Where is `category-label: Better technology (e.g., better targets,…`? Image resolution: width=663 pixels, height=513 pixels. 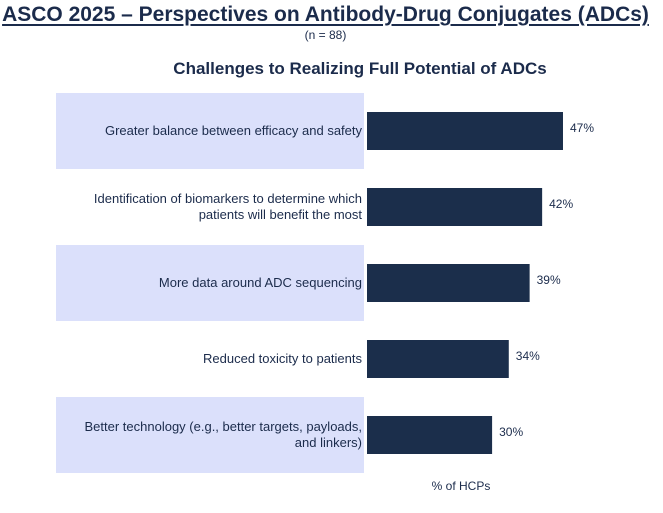
category-label: Better technology (e.g., better targets,… is located at coordinates (224, 426).